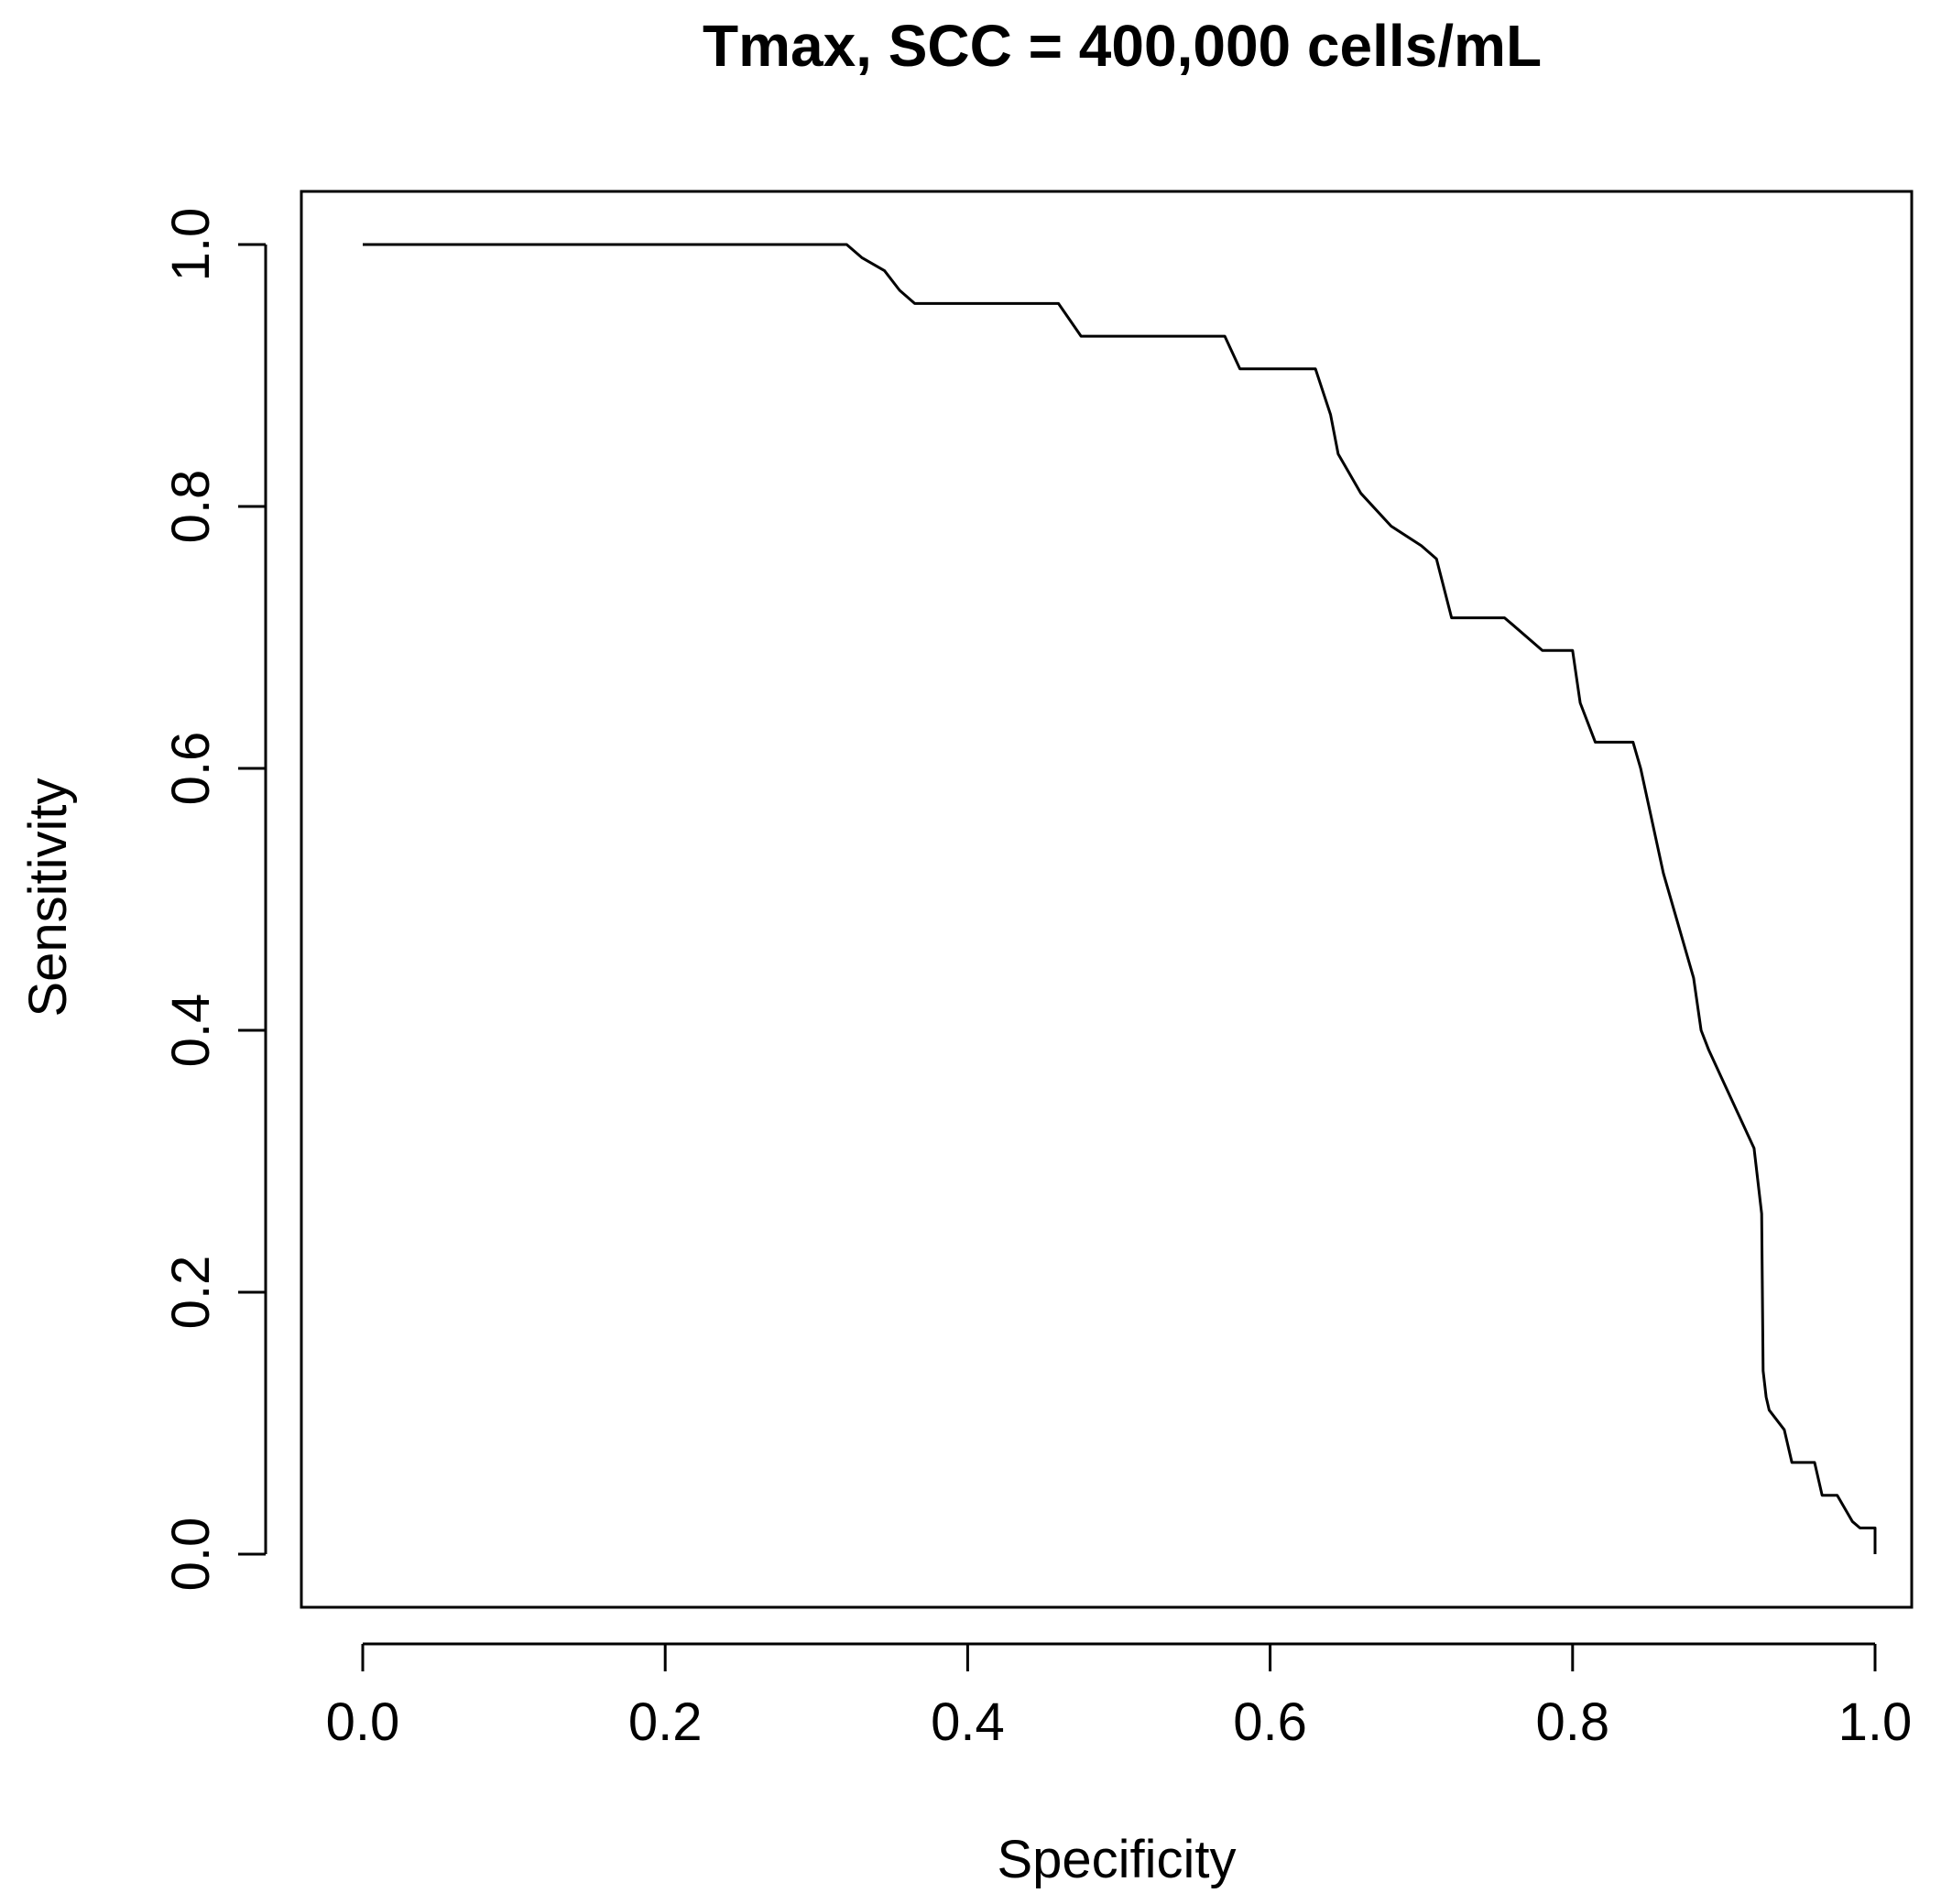 The height and width of the screenshot is (1904, 1952). Describe the element at coordinates (214, 900) in the screenshot. I see `y-axis: 0.0 0.2 0.4 0.6 0.8 1.0` at that location.